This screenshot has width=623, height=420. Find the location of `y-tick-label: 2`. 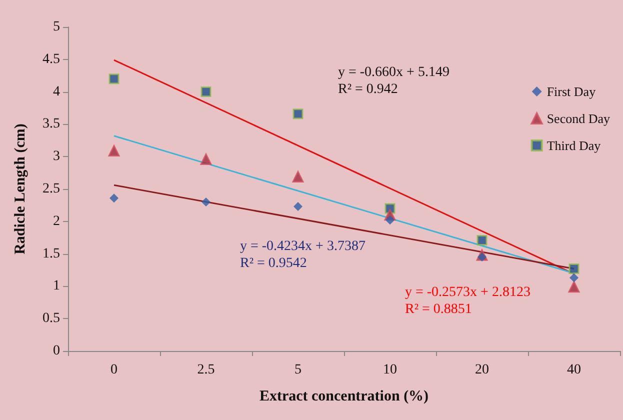

y-tick-label: 2 is located at coordinates (56, 221).